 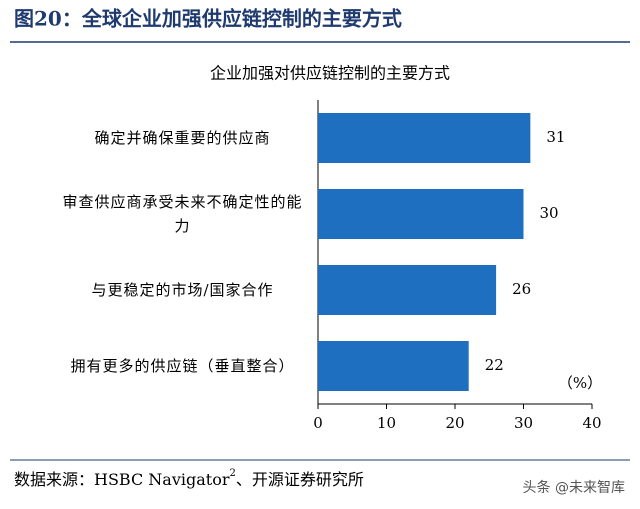 What do you see at coordinates (182, 366) in the screenshot?
I see `y-tick-label: 拥有更多的供应链（垂直整合）` at bounding box center [182, 366].